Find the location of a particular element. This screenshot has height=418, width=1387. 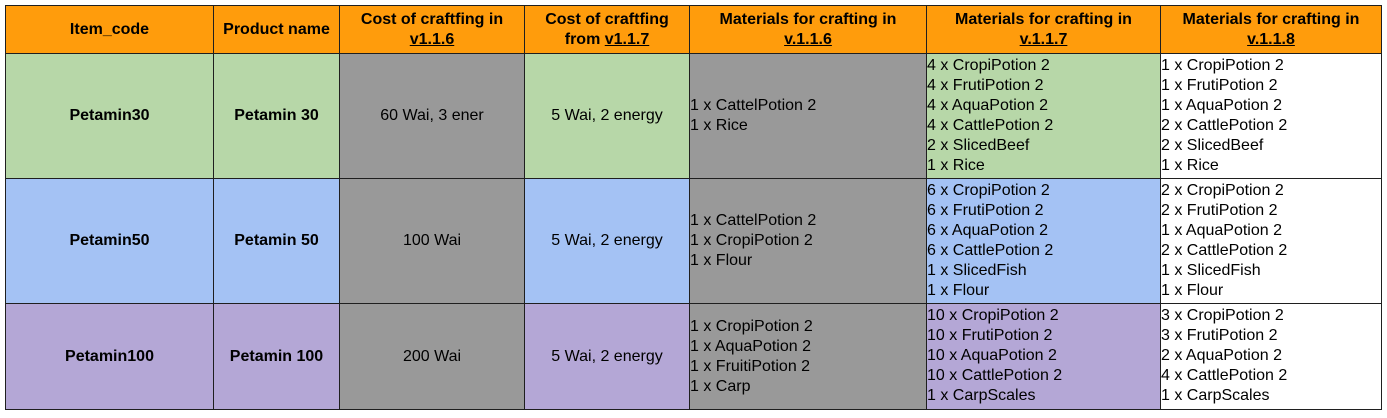

header-cost-v116: Cost of craftfing in v1.1.6 is located at coordinates (432, 29).